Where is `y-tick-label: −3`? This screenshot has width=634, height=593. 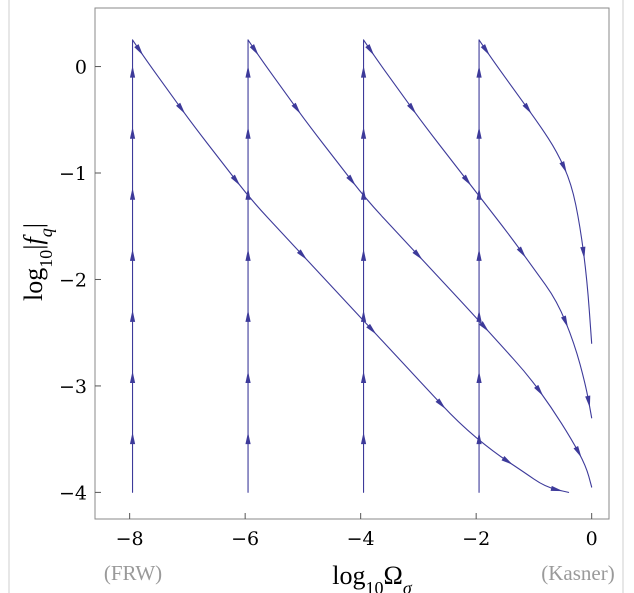
y-tick-label: −3 is located at coordinates (73, 387).